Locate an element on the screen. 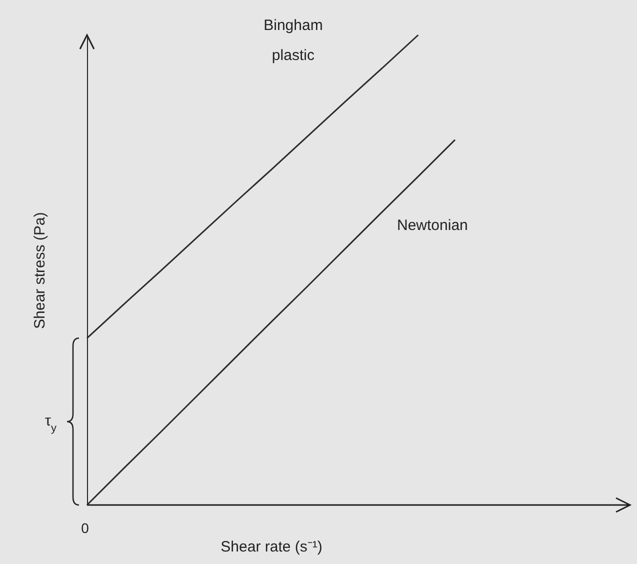  text: Bingham plastic is located at coordinates (293, 40).